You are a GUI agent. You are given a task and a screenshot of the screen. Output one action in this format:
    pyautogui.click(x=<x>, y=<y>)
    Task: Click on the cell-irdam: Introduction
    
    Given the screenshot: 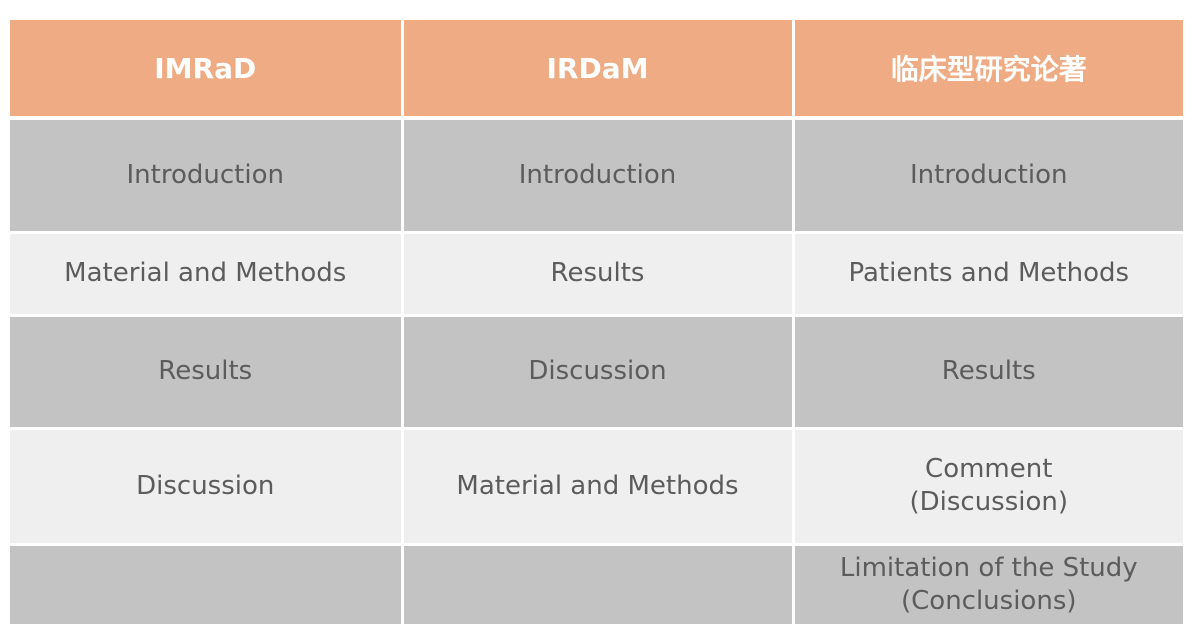 What is the action you would take?
    pyautogui.click(x=597, y=176)
    